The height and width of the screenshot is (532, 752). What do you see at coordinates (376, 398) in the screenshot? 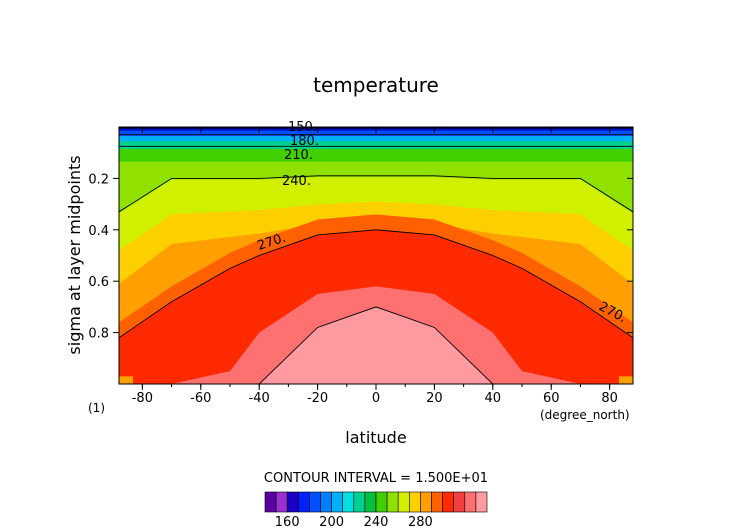
I see `x-tick-label: 0` at bounding box center [376, 398].